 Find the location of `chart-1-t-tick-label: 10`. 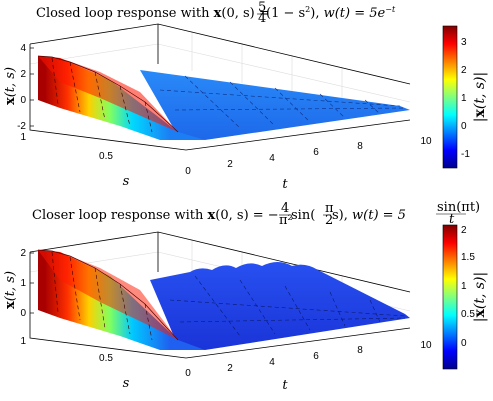

chart-1-t-tick-label: 10 is located at coordinates (426, 141).